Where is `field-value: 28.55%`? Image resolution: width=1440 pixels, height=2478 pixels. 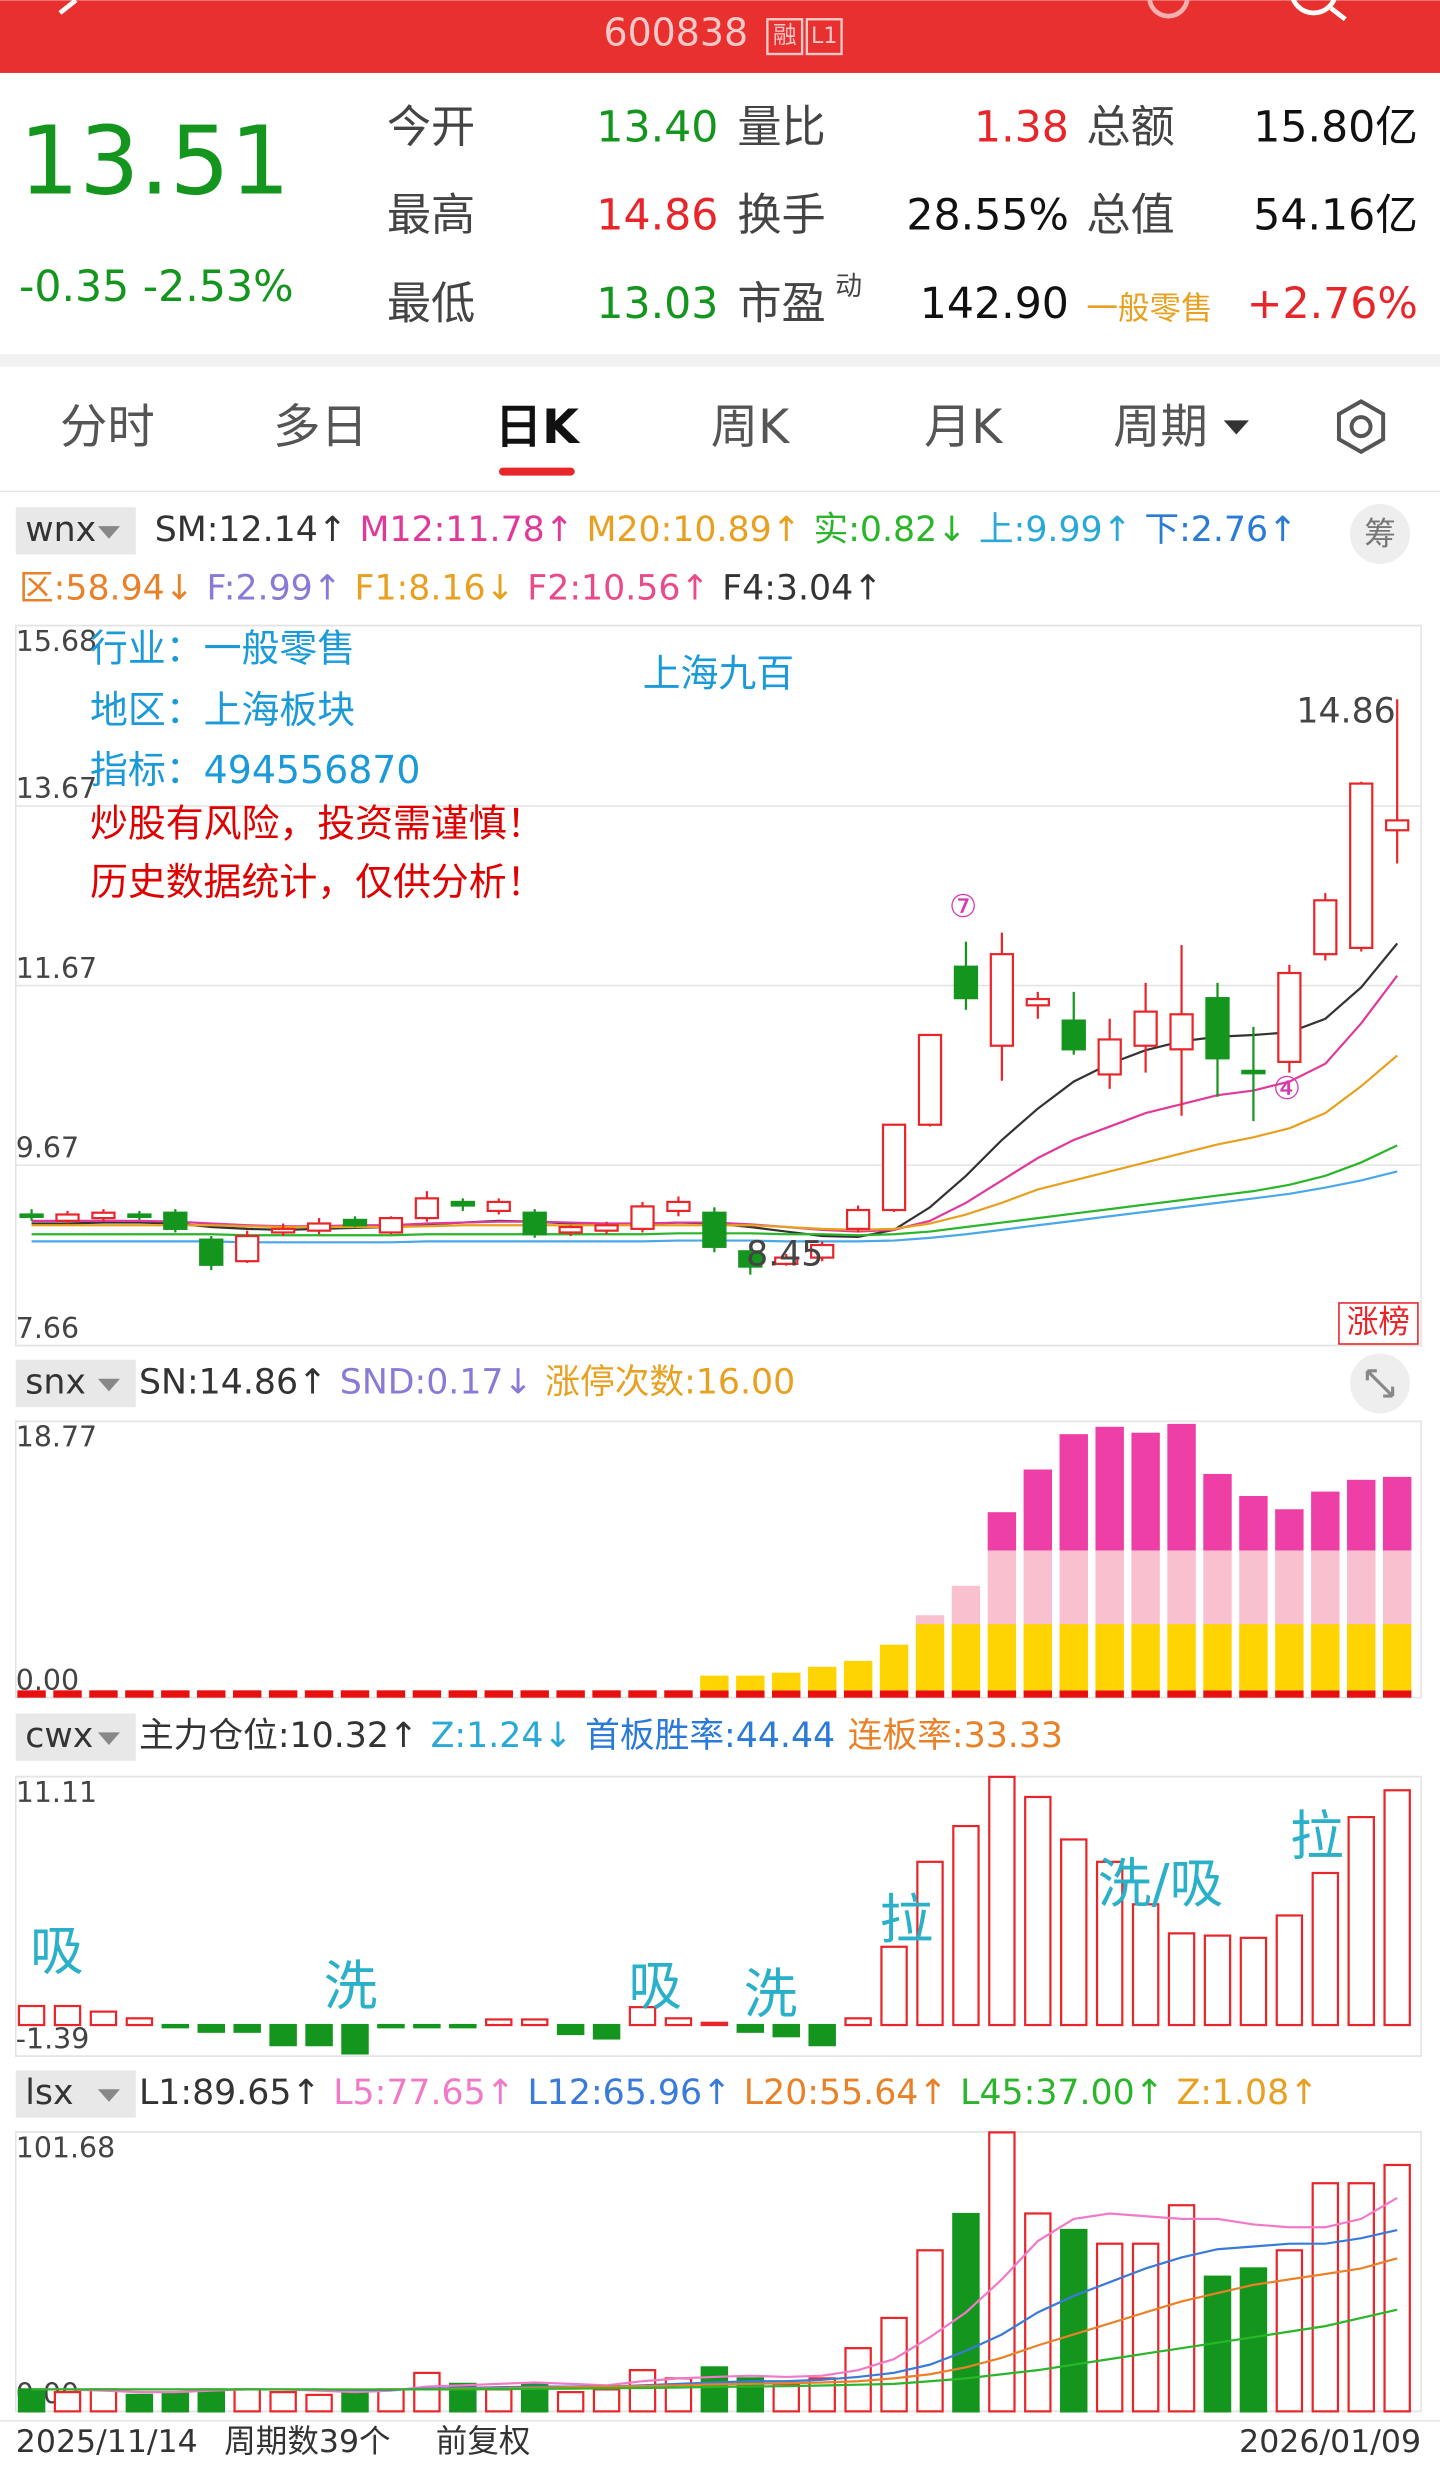 field-value: 28.55% is located at coordinates (987, 216).